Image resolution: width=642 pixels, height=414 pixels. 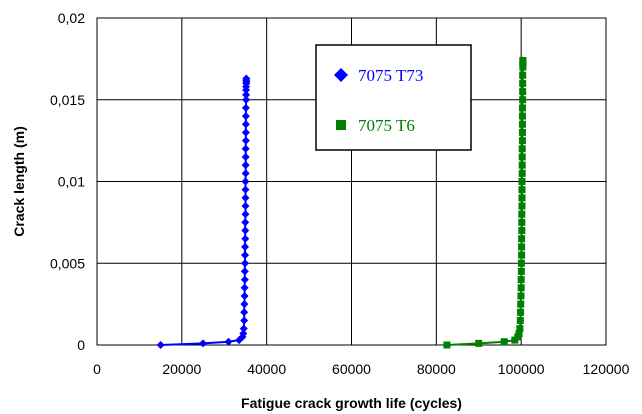 What do you see at coordinates (390, 75) in the screenshot?
I see `legend-label: 7075 T73` at bounding box center [390, 75].